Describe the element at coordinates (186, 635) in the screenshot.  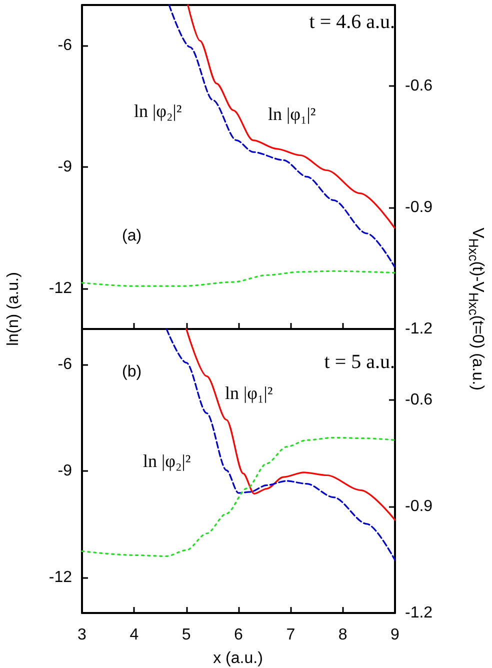
I see `x-tick-label: 5` at that location.